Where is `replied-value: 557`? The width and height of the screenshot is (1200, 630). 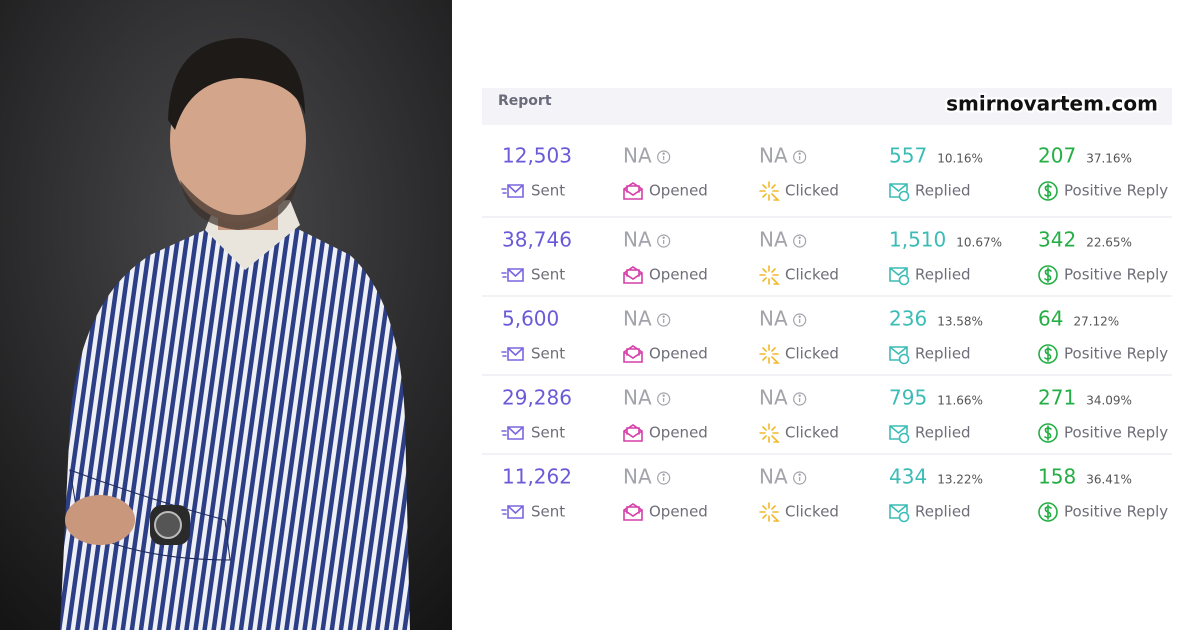
replied-value: 557 is located at coordinates (908, 156).